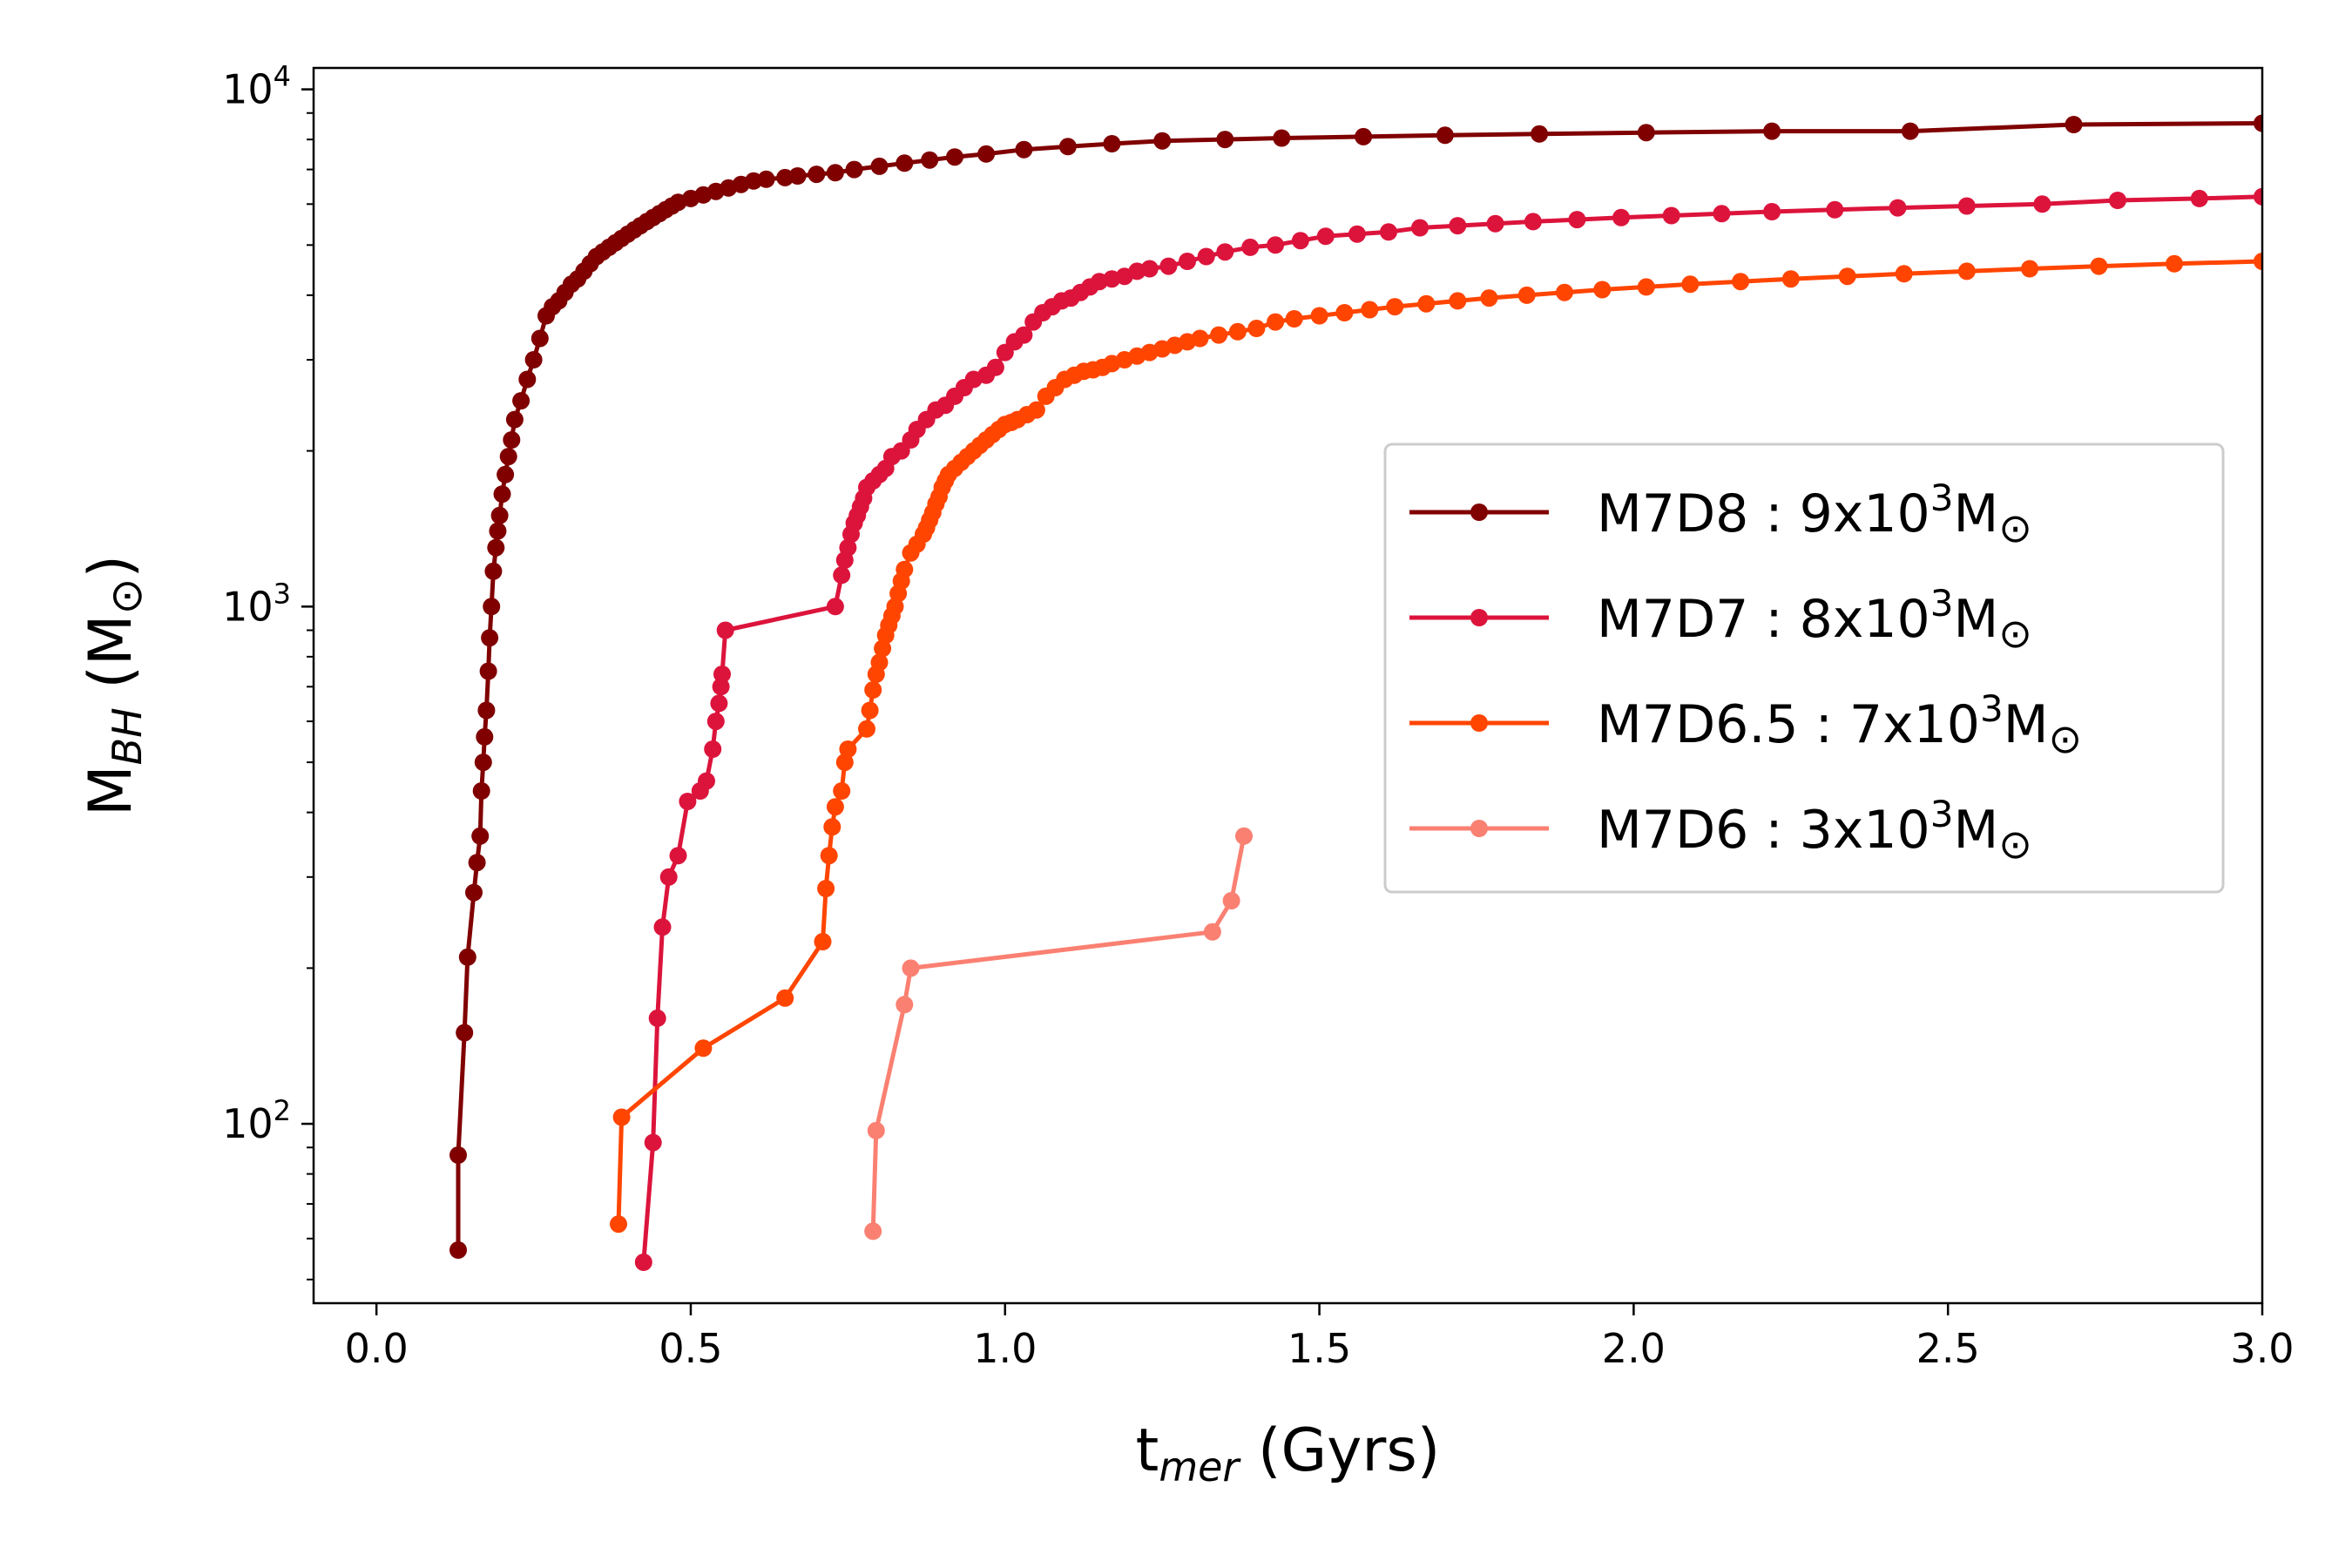  Describe the element at coordinates (1634, 1349) in the screenshot. I see `x-tick-label: 2.0` at that location.